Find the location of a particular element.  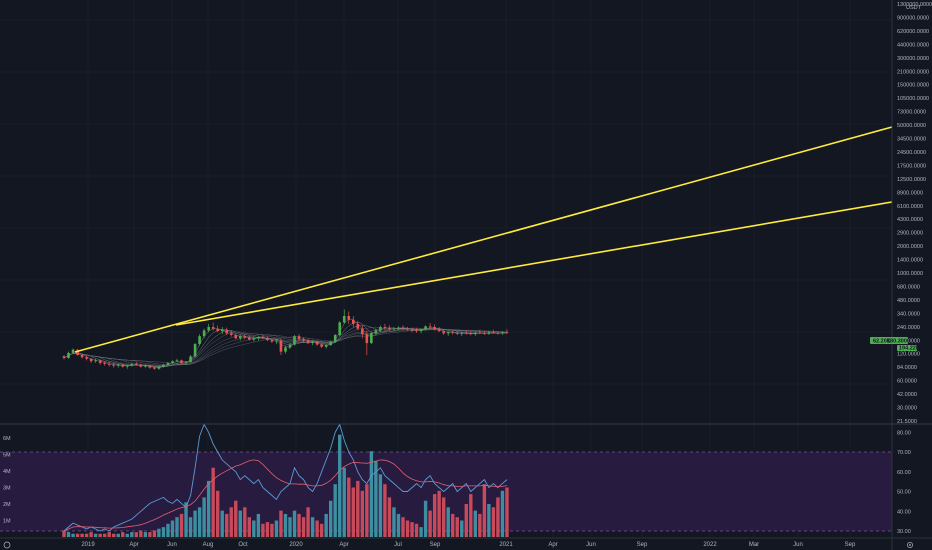

volume-bars is located at coordinates (285, 485).